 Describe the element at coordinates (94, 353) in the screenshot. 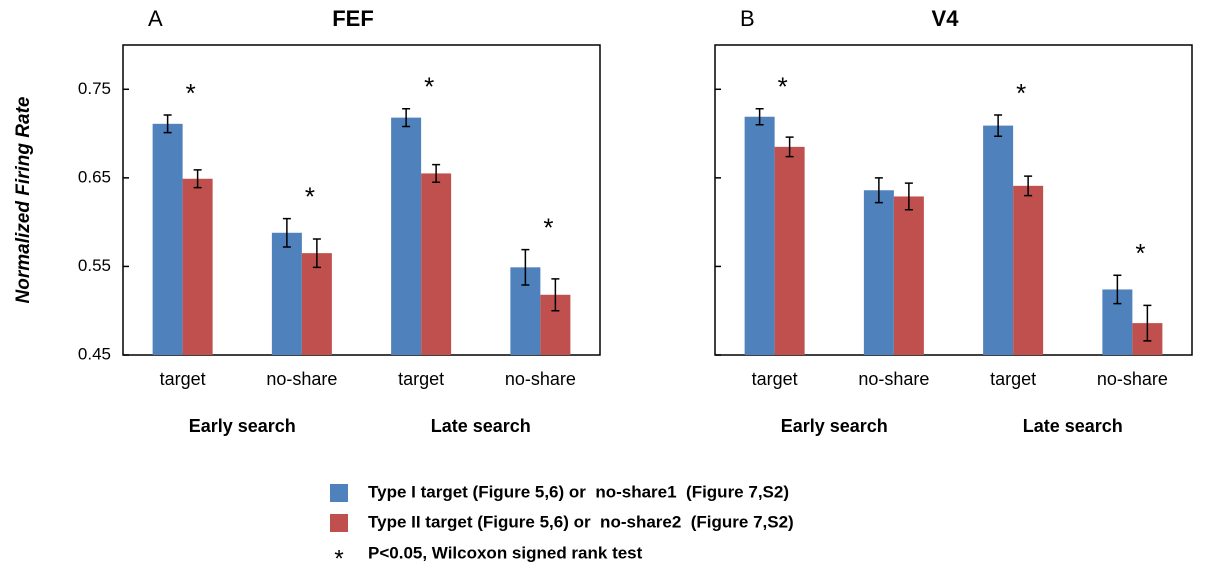

I see `y-tick-label: 0.45` at that location.